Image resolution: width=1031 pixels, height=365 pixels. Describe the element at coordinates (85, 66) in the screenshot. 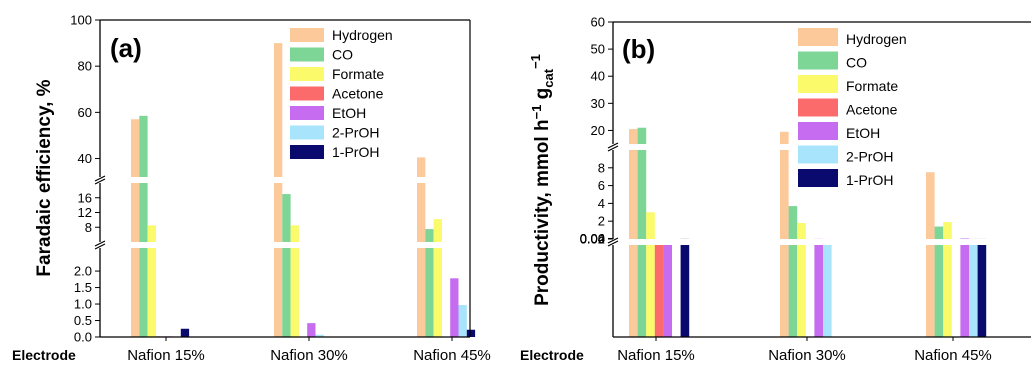

I see `y-tick-label: 80` at that location.